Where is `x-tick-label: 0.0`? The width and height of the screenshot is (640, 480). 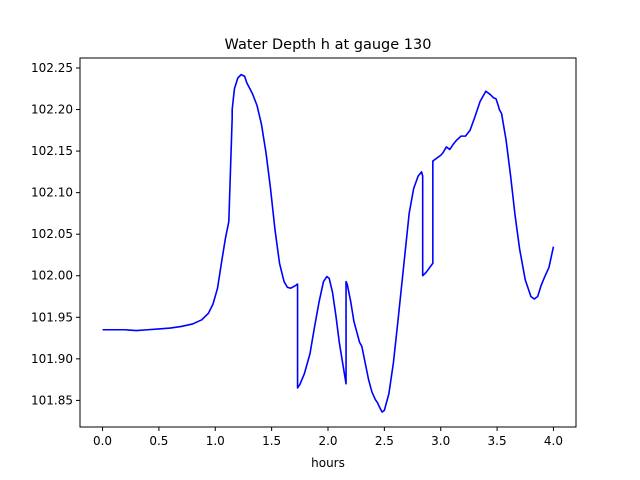
x-tick-label: 0.0 is located at coordinates (102, 441).